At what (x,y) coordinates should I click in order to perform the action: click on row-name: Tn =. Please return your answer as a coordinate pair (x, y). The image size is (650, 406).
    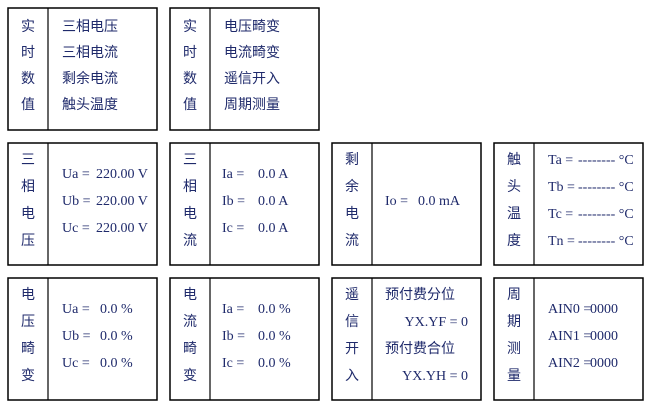
    Looking at the image, I should click on (561, 241).